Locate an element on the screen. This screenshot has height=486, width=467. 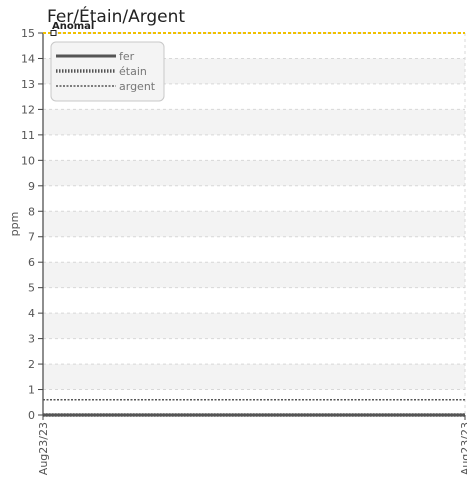
y-tick-label: 5 is located at coordinates (31, 288).